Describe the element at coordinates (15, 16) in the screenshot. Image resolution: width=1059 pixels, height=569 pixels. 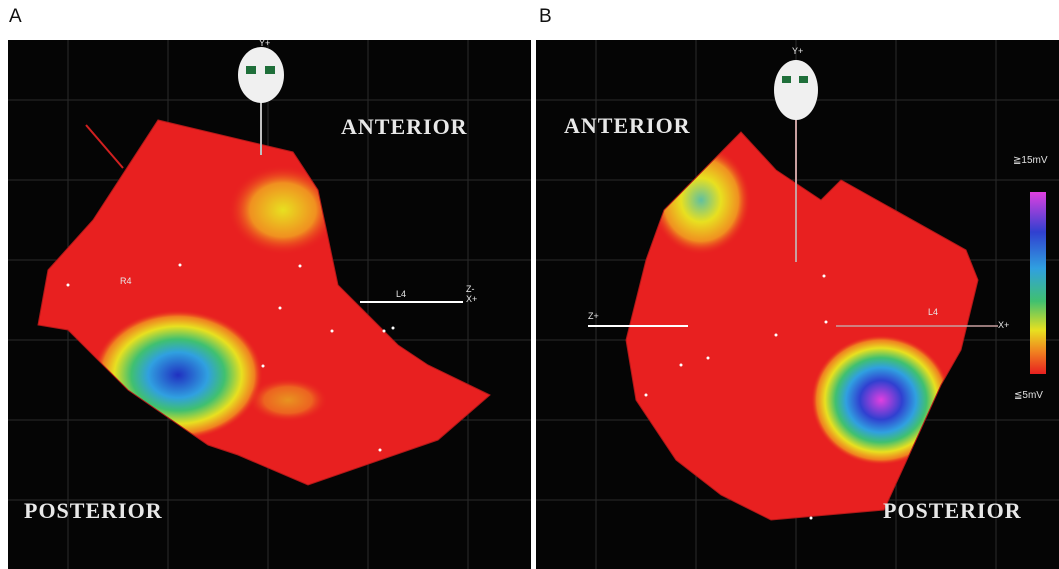
I see `panel-a-letter: A` at that location.